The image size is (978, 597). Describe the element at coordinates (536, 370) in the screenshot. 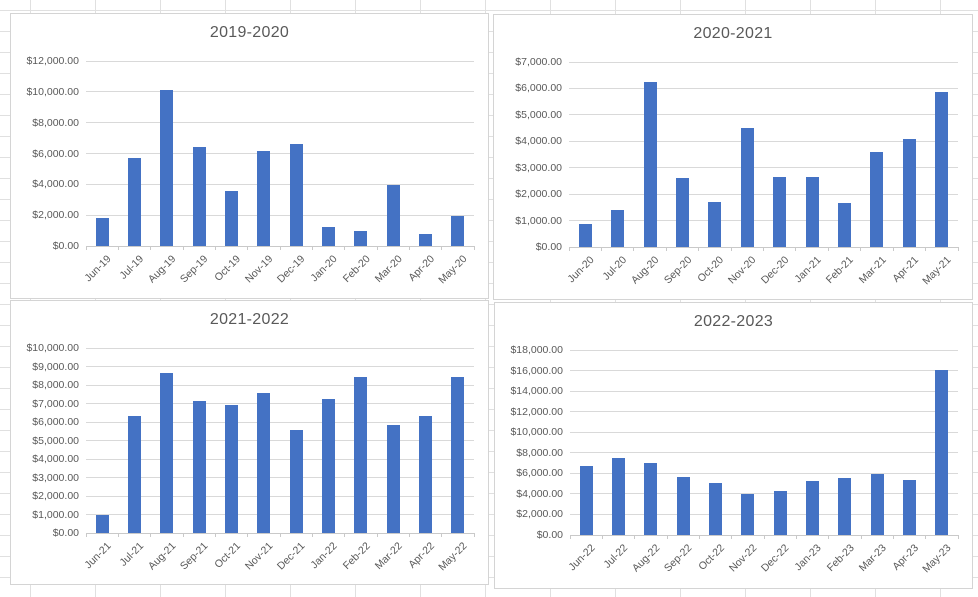

I see `y-axis-tick-label: $16,000.00` at that location.